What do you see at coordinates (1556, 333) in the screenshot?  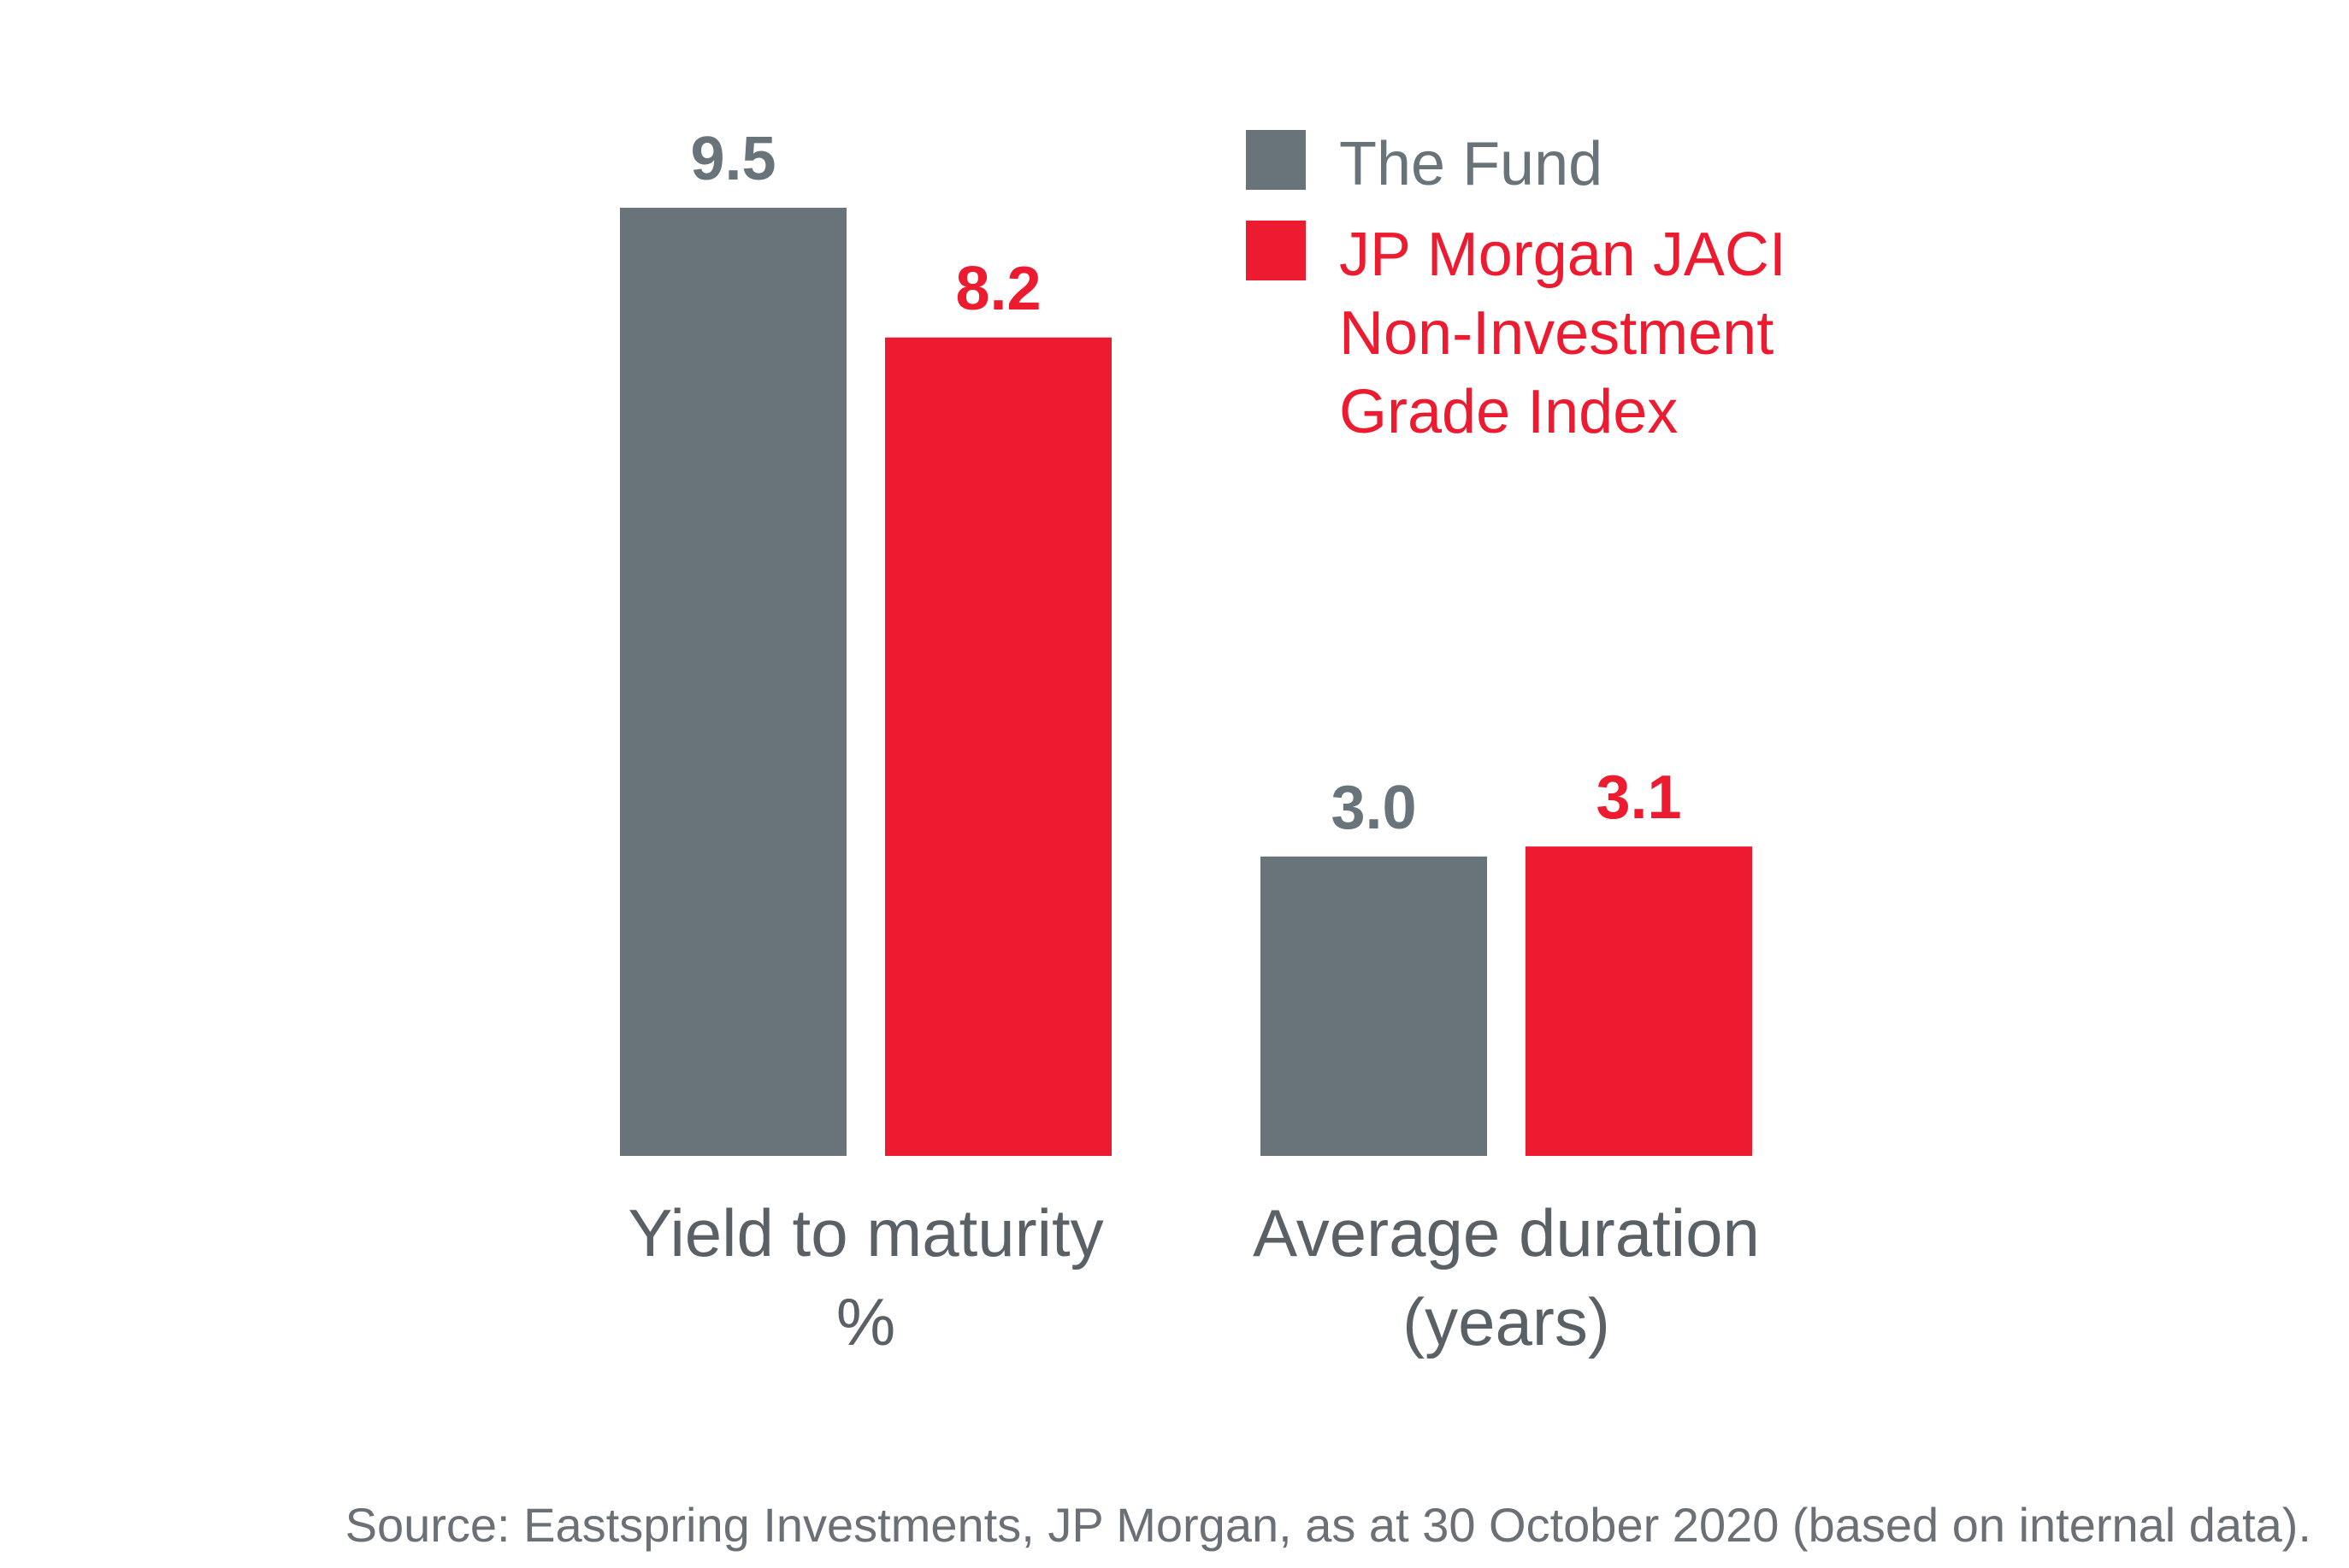 I see `legend-label-index-line-1: Non-Investment` at bounding box center [1556, 333].